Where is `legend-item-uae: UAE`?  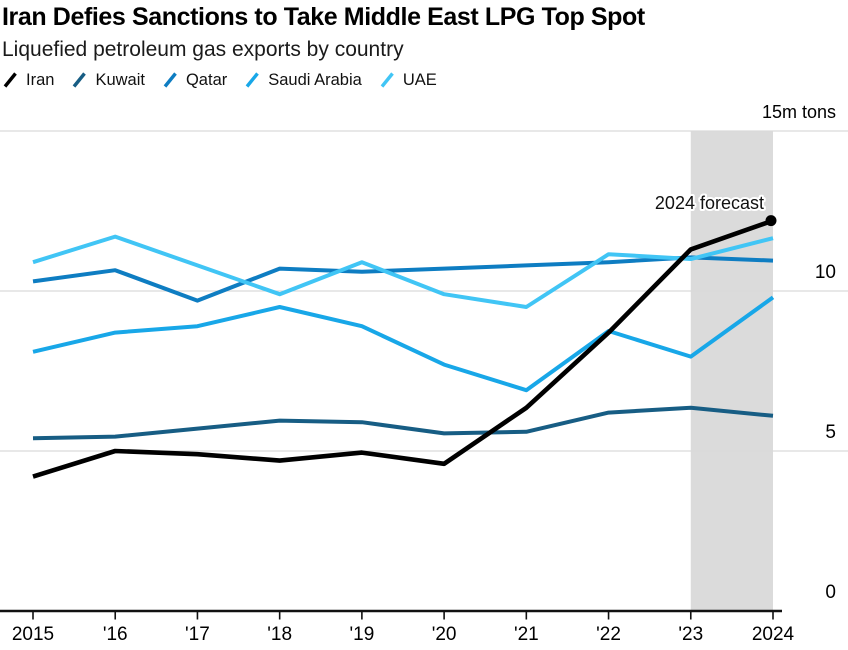 legend-item-uae: UAE is located at coordinates (408, 80).